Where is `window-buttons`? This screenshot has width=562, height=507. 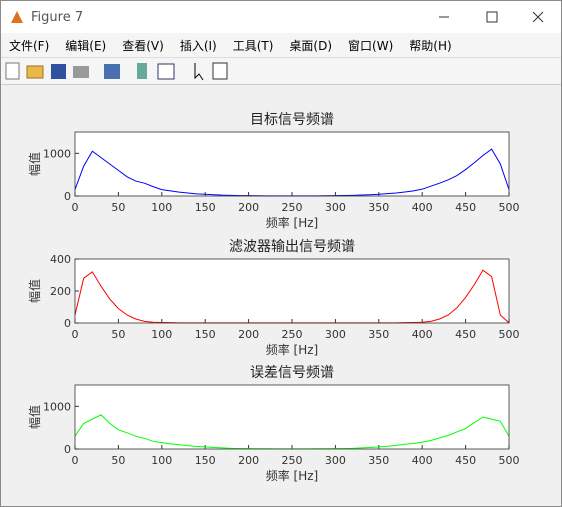
window-buttons is located at coordinates (486, 17).